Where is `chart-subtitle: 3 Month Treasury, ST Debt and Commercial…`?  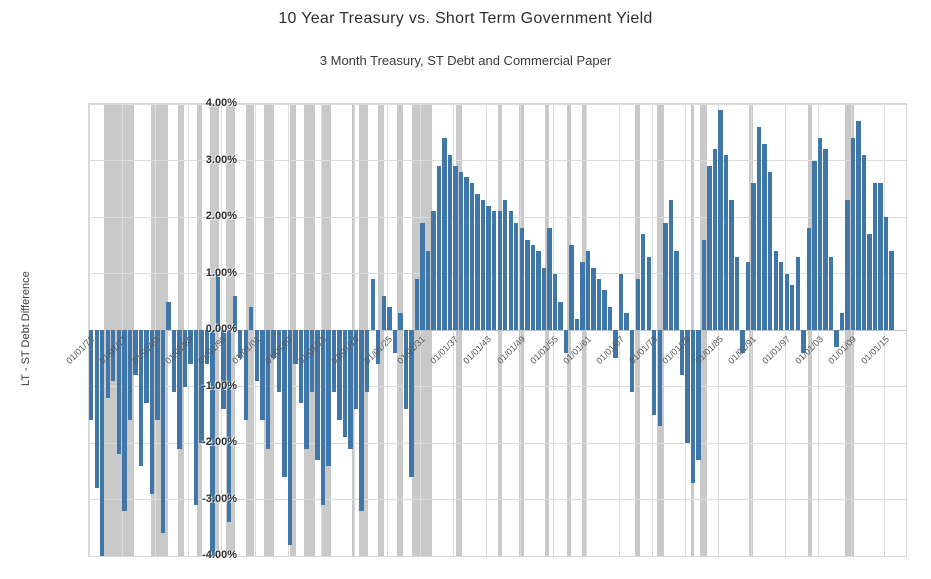
chart-subtitle: 3 Month Treasury, ST Debt and Commercial… is located at coordinates (465, 60).